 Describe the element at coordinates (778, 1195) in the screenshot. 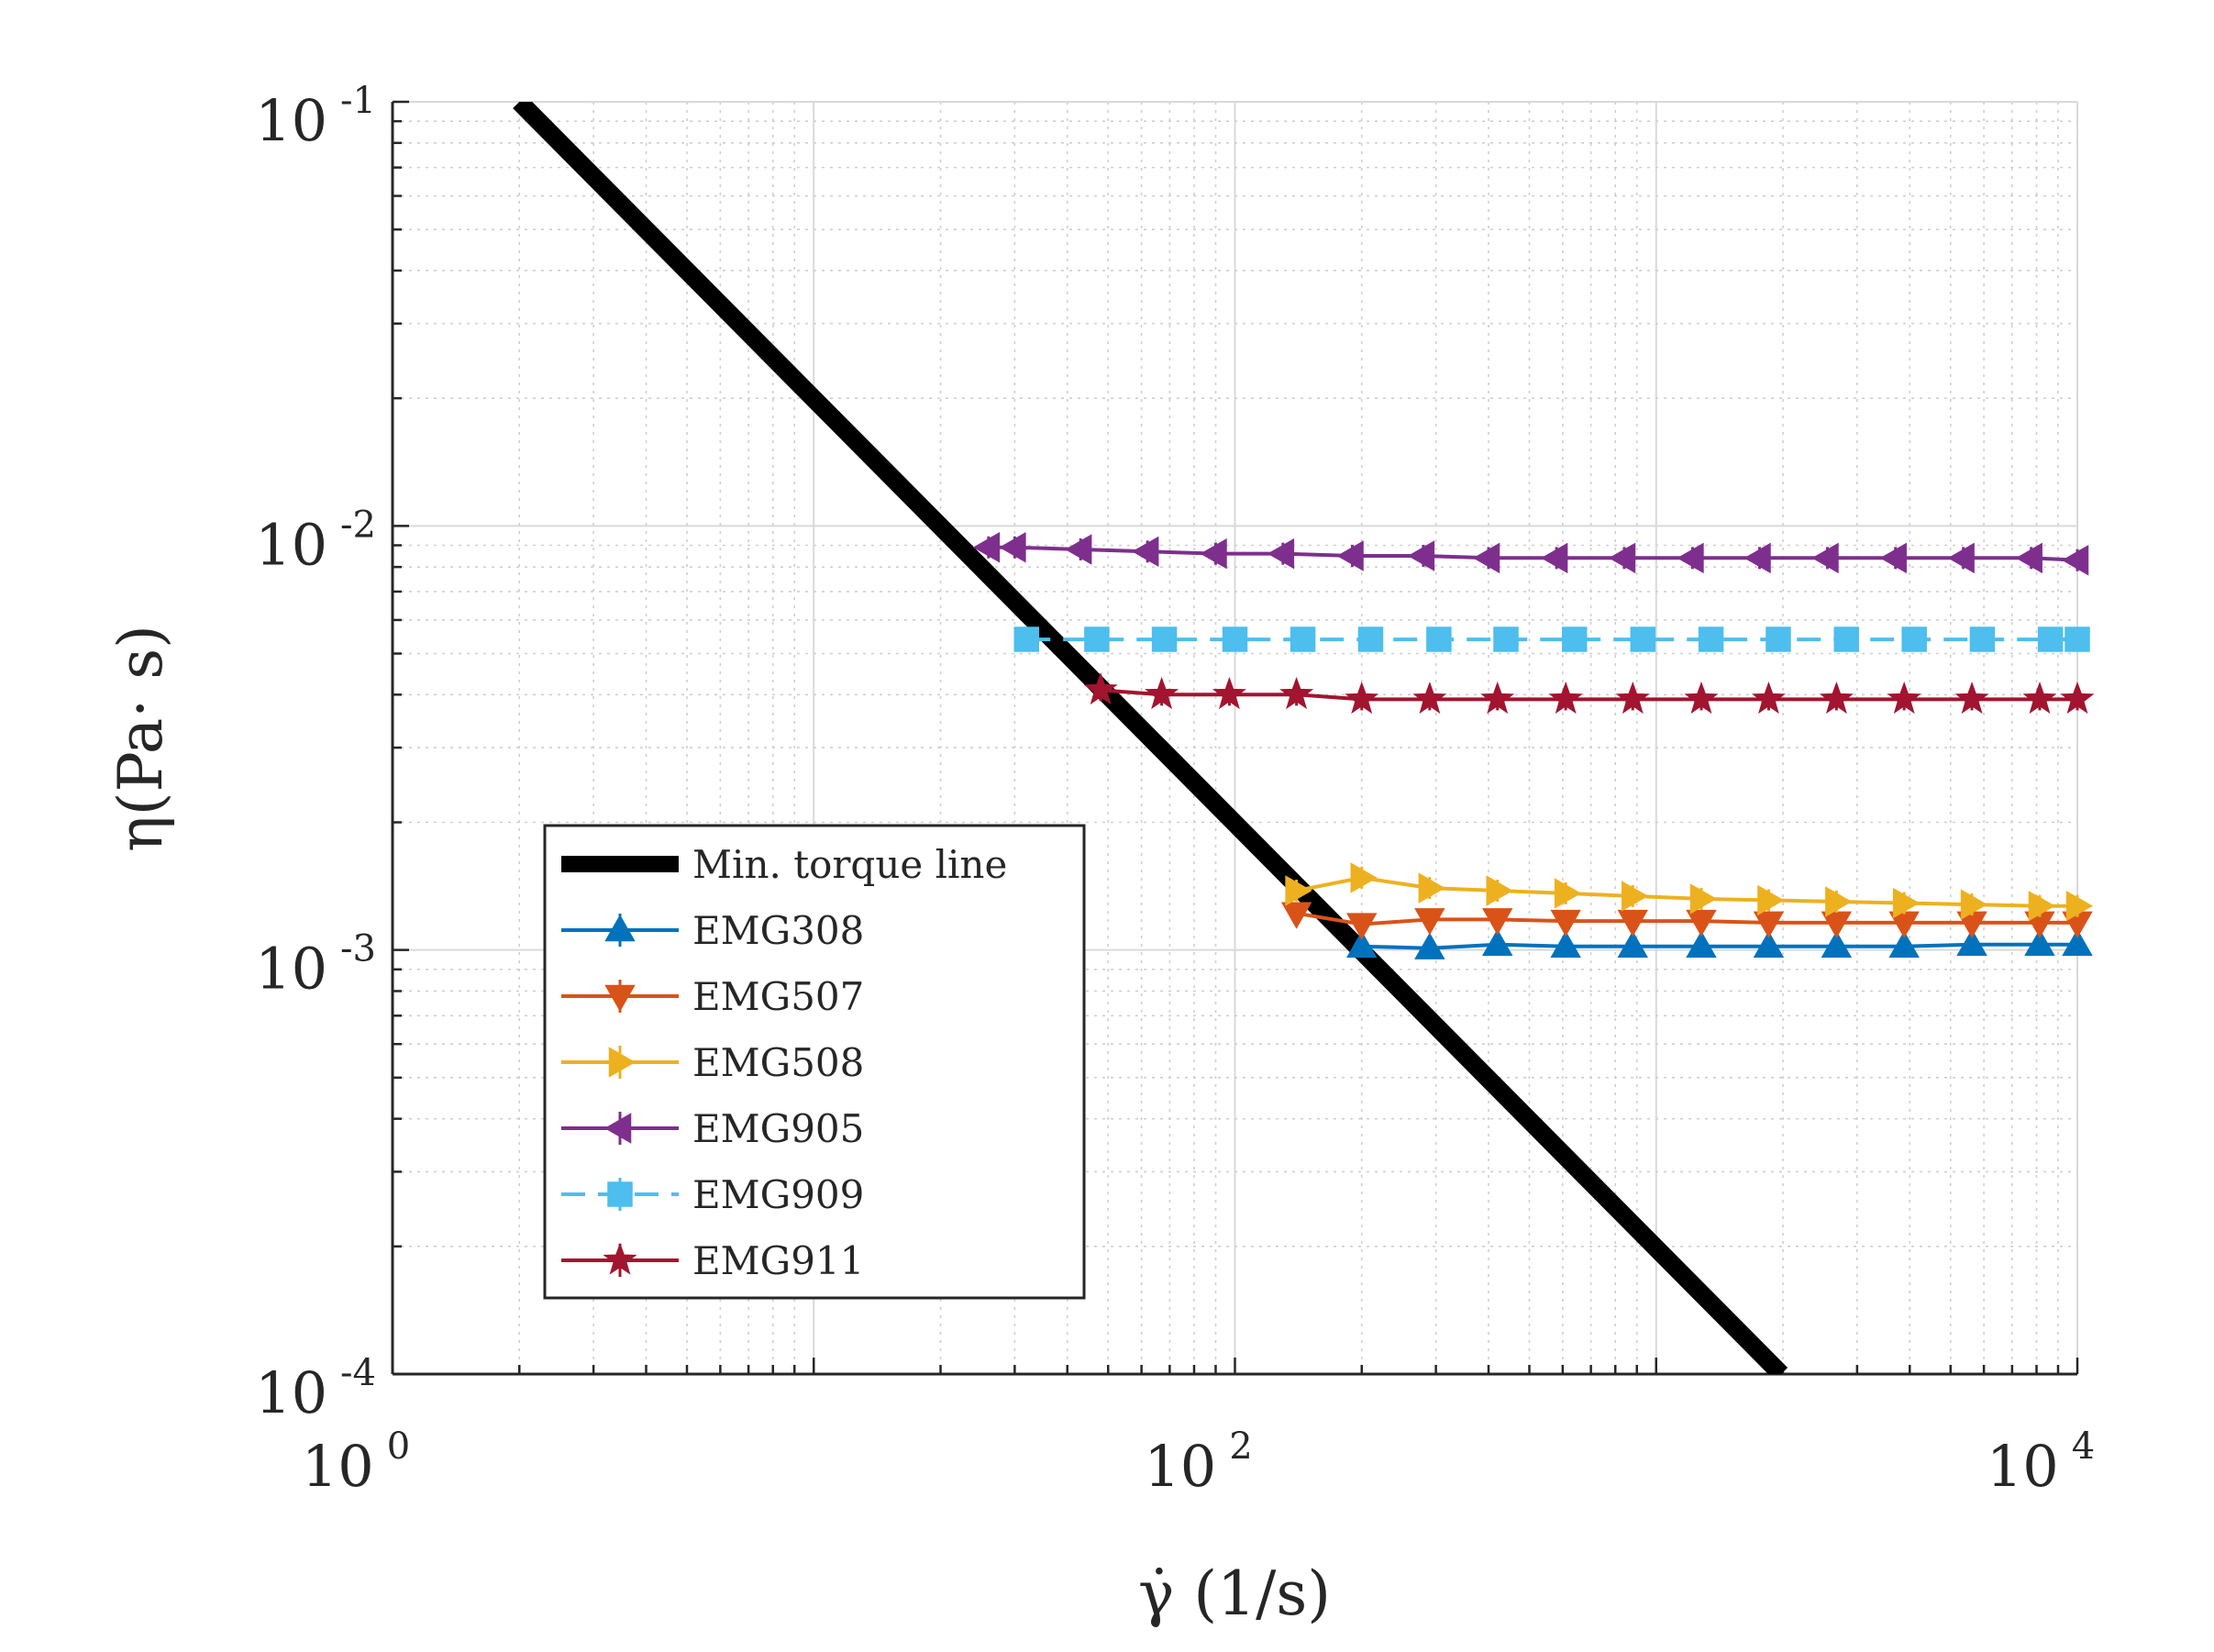

I see `legend-label: EMG909` at that location.